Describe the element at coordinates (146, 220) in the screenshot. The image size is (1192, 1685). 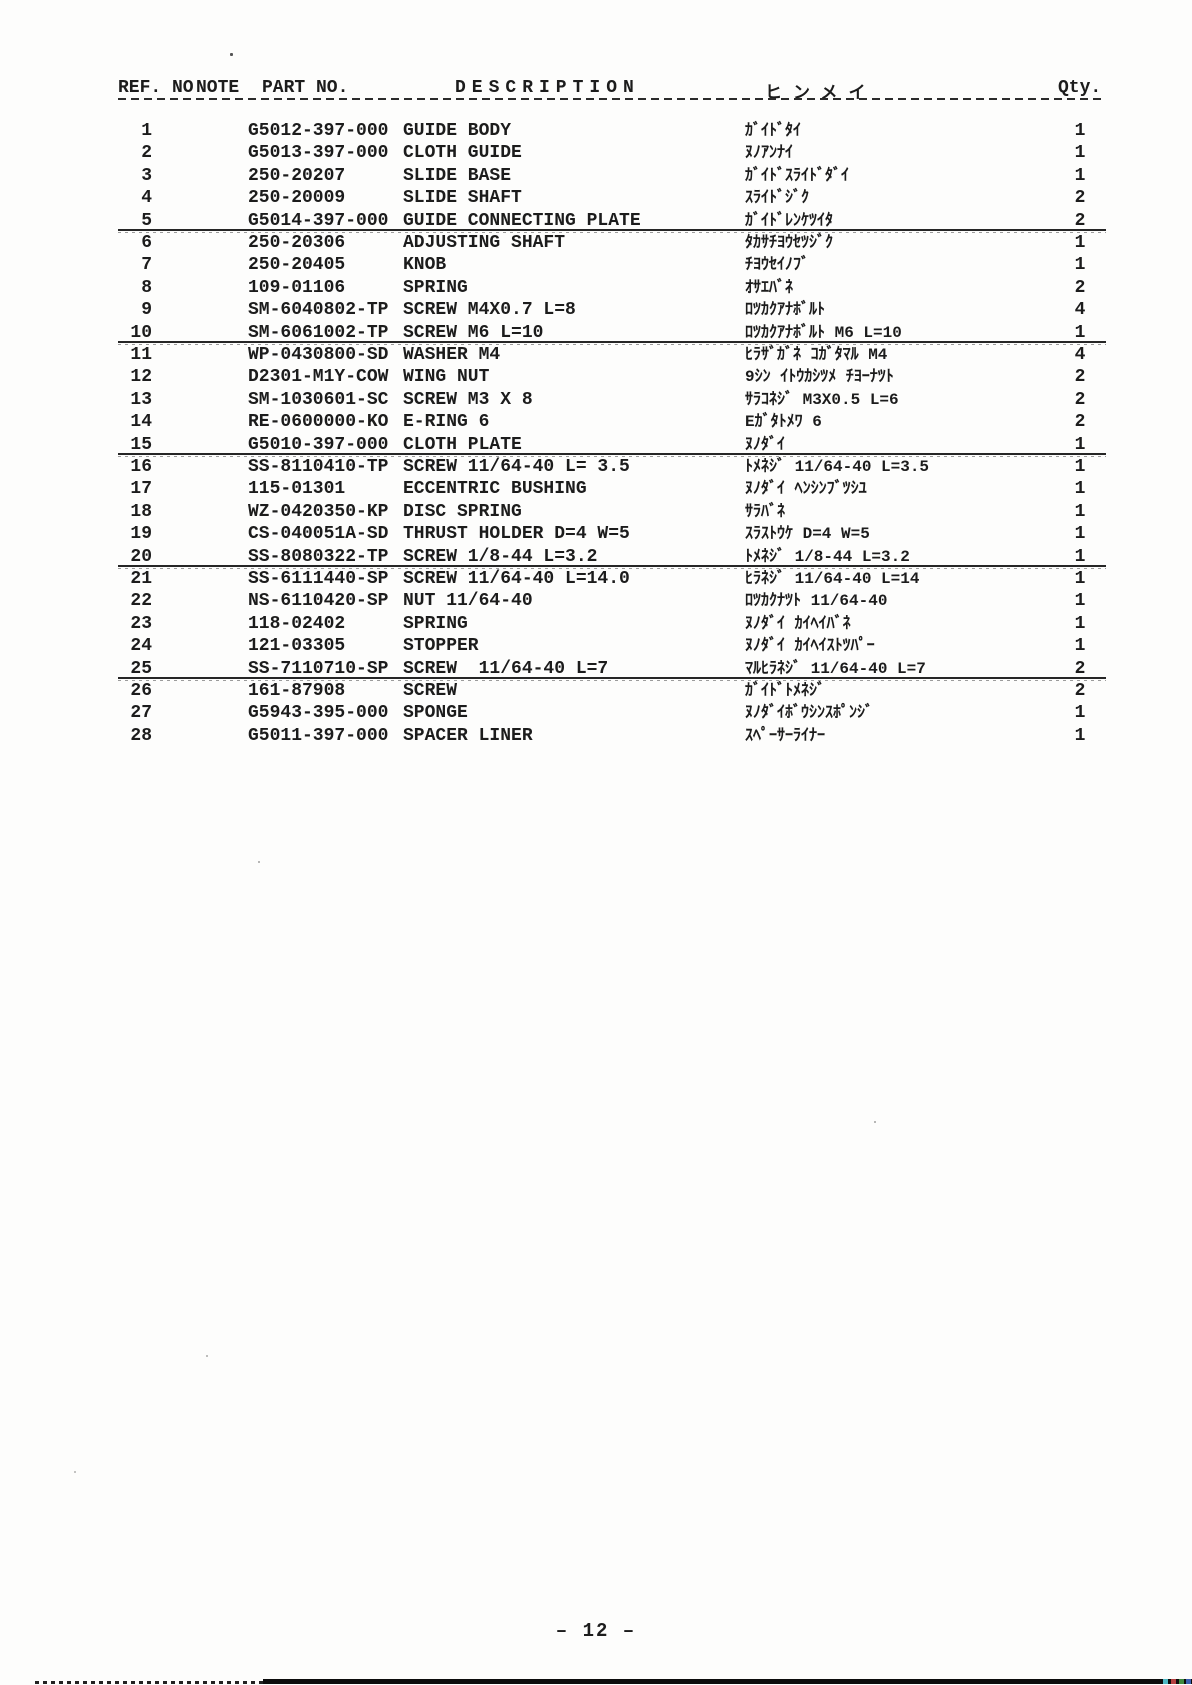
I see `ref-no-cell: 5` at that location.